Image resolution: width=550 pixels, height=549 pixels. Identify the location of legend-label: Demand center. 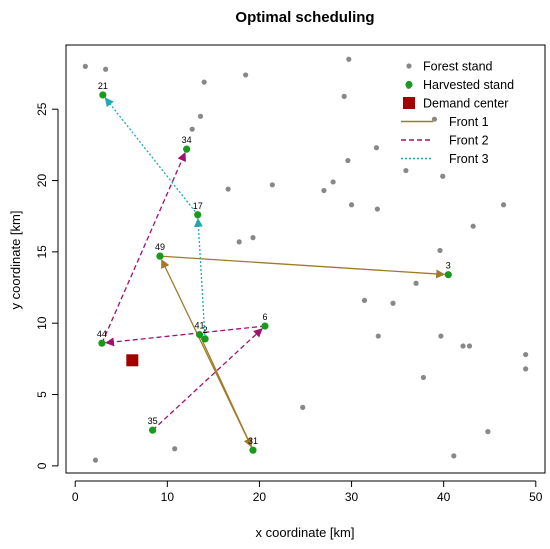
(465, 104).